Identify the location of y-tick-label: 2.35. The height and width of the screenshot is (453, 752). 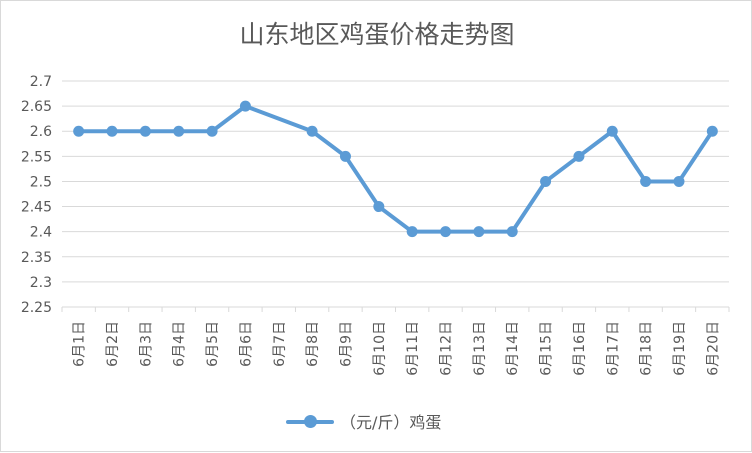
(36, 258).